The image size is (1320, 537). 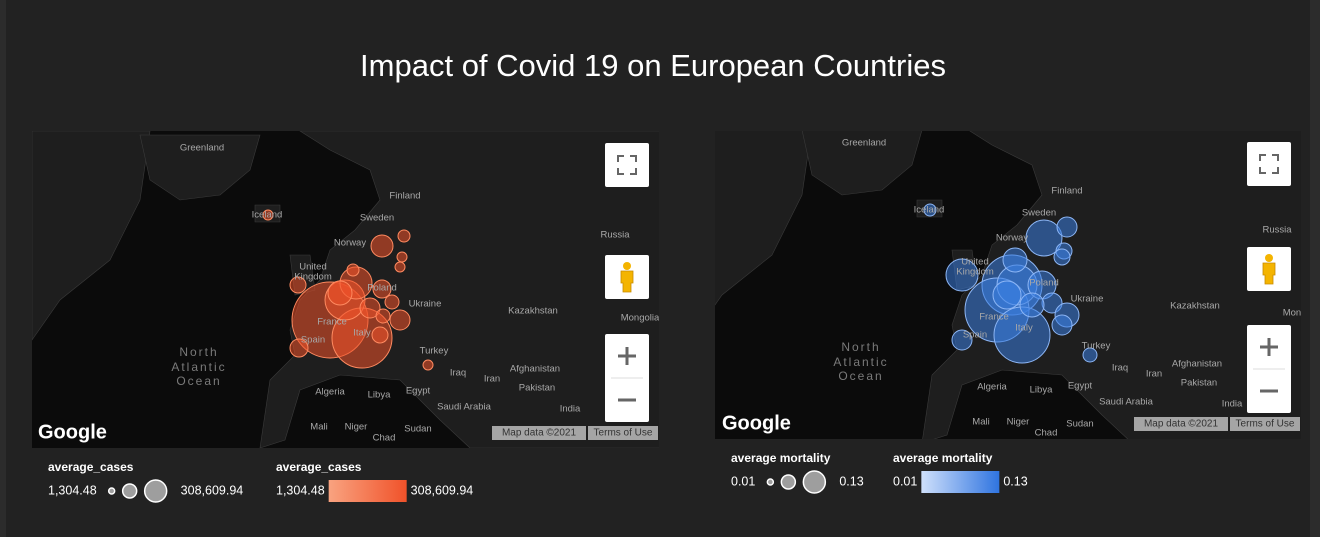 I want to click on size-legend-title: average_cases, so click(x=91, y=467).